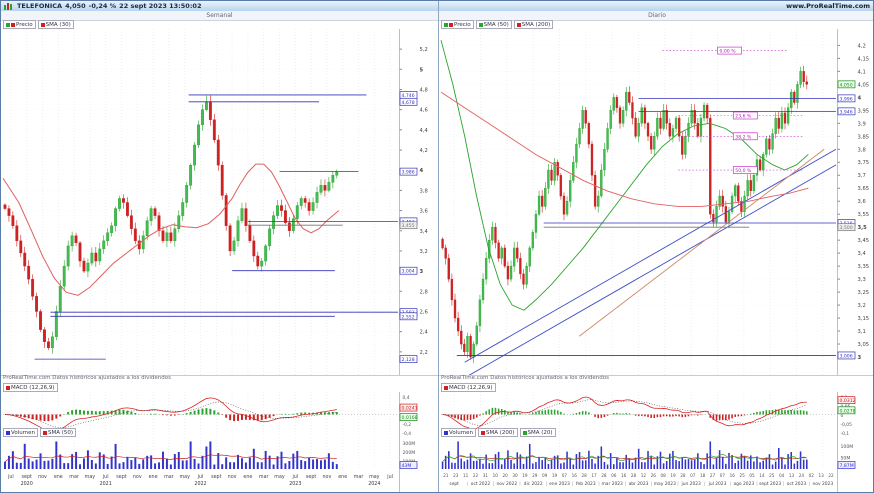 This screenshot has width=874, height=493. What do you see at coordinates (713, 475) in the screenshot?
I see `svg-text: 27` at bounding box center [713, 475].